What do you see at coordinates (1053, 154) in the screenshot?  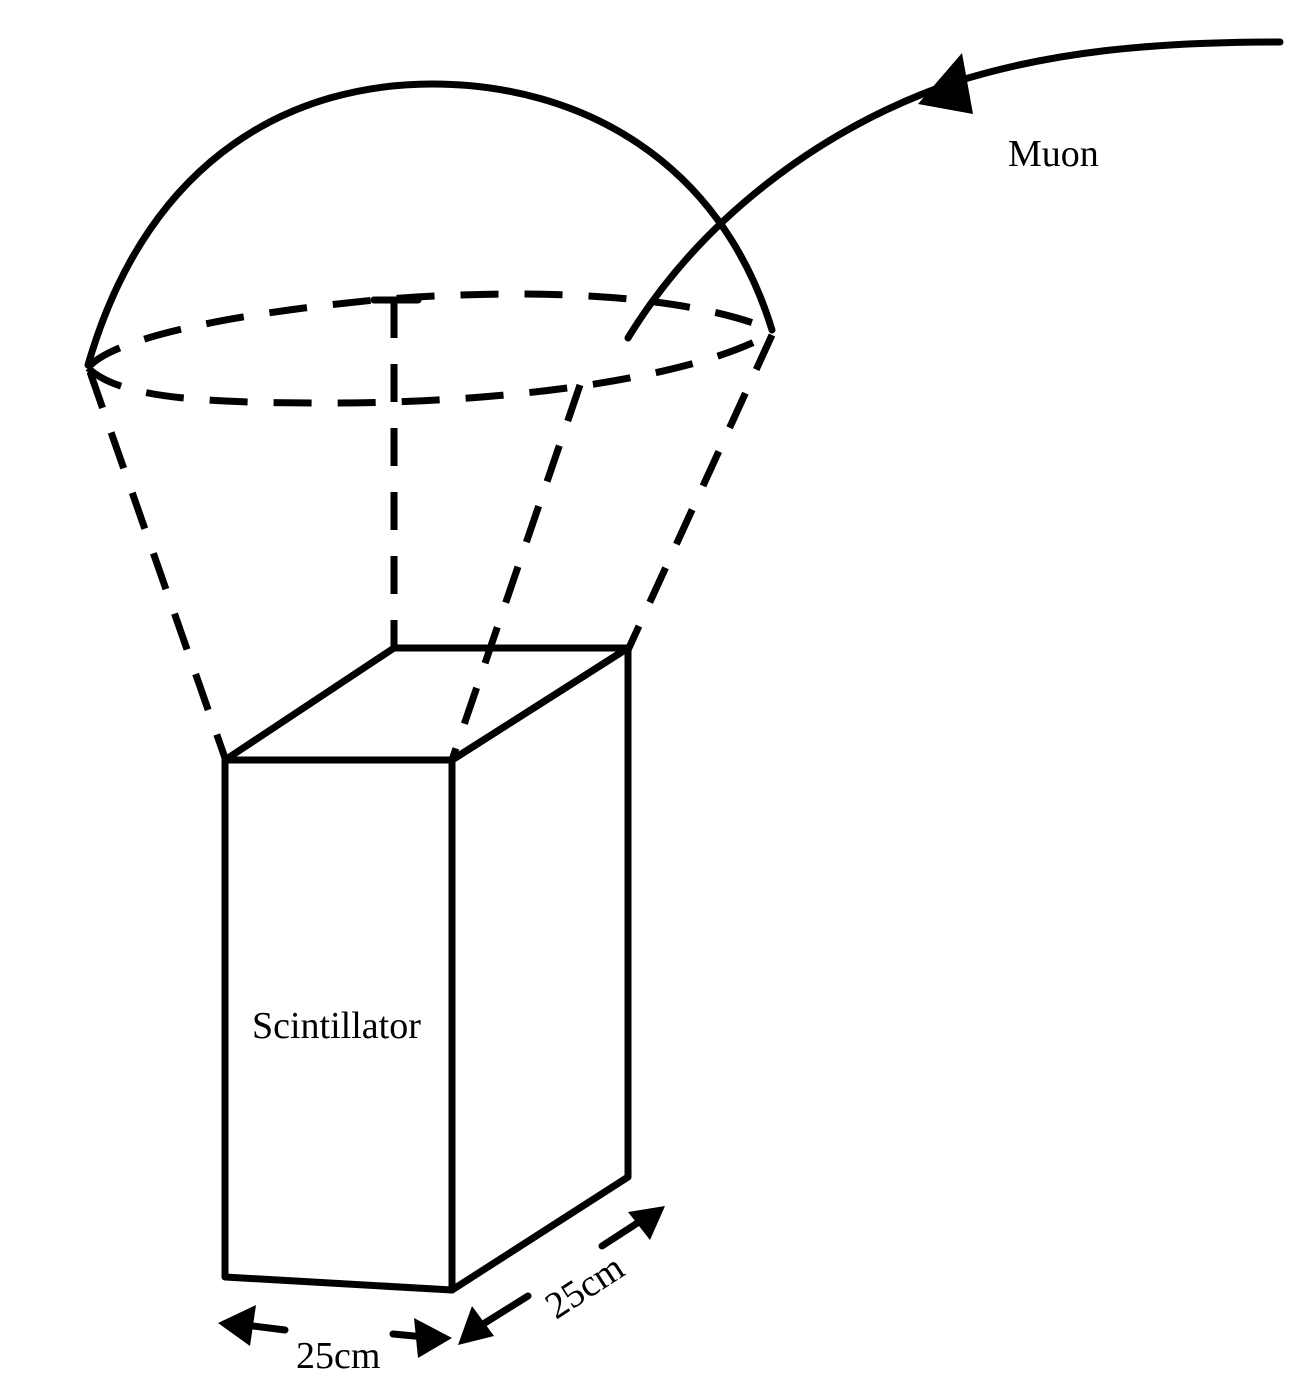 I see `muon-label: Muon` at bounding box center [1053, 154].